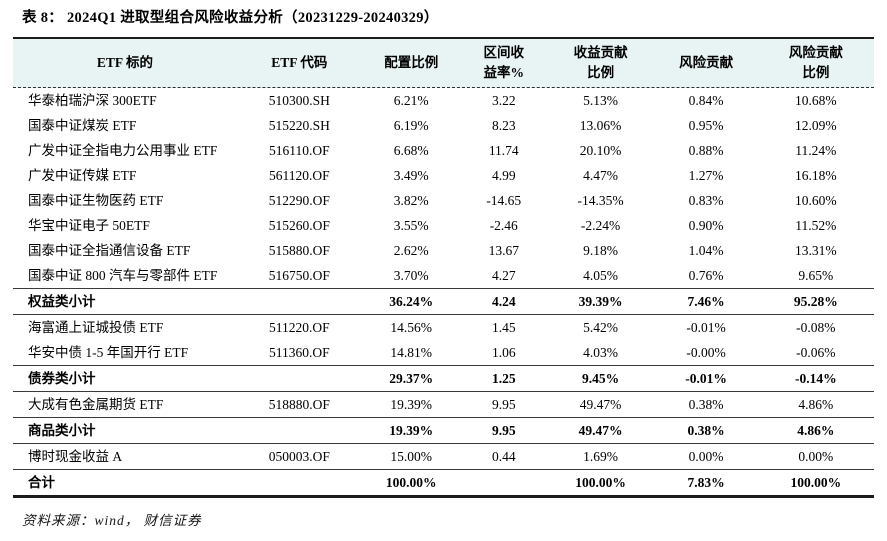 This screenshot has height=541, width=887. Describe the element at coordinates (62, 301) in the screenshot. I see `cell-etf-name: 权益类小计` at that location.